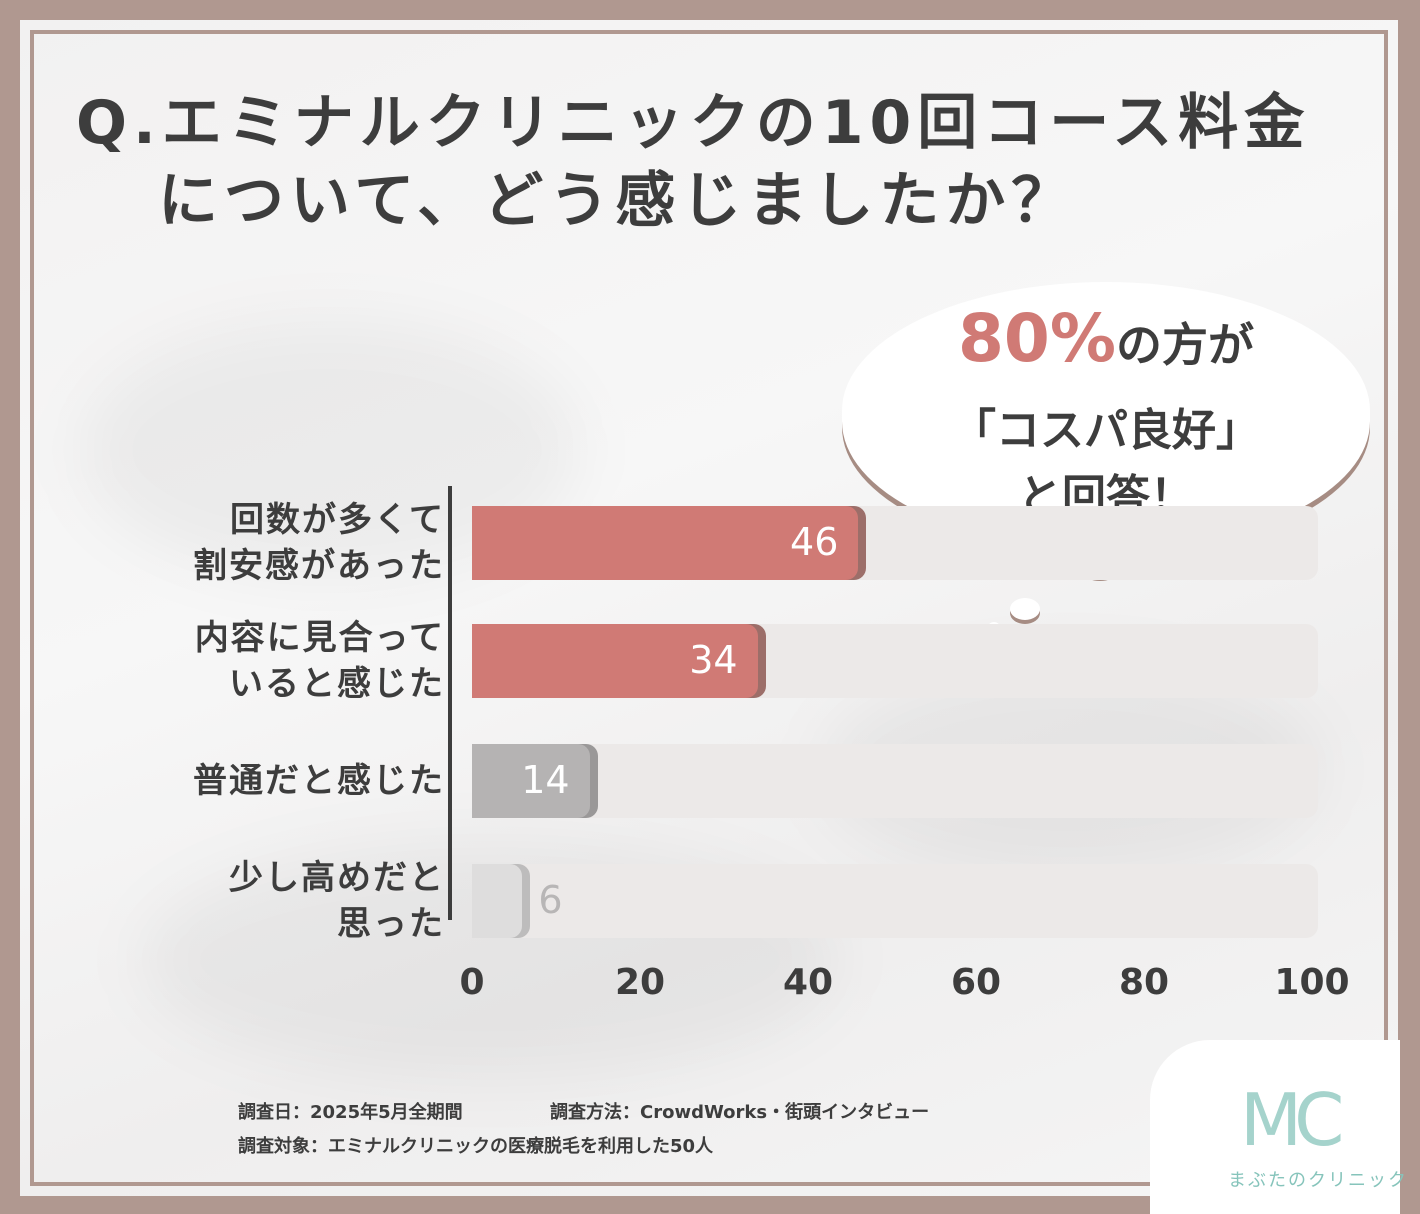 This screenshot has width=1420, height=1214. Describe the element at coordinates (350, 1112) in the screenshot. I see `footer-date: 調査日：2025年5月全期間` at that location.